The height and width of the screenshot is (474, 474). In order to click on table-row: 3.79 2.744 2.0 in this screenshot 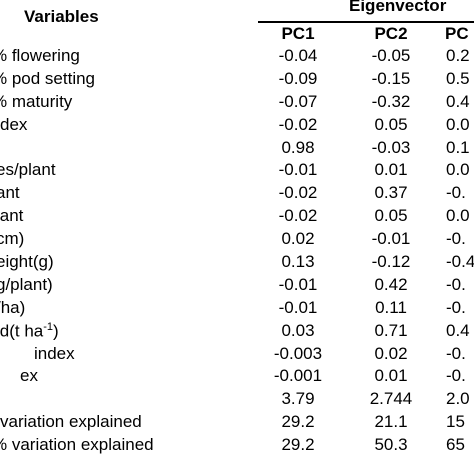, I will do `click(237, 398)`.